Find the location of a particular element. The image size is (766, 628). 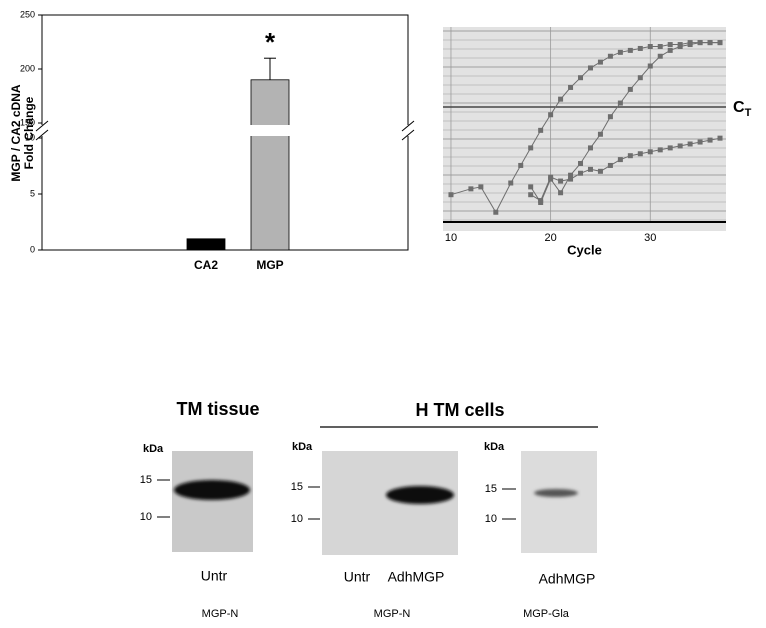

bar-break-gap is located at coordinates (270, 130).